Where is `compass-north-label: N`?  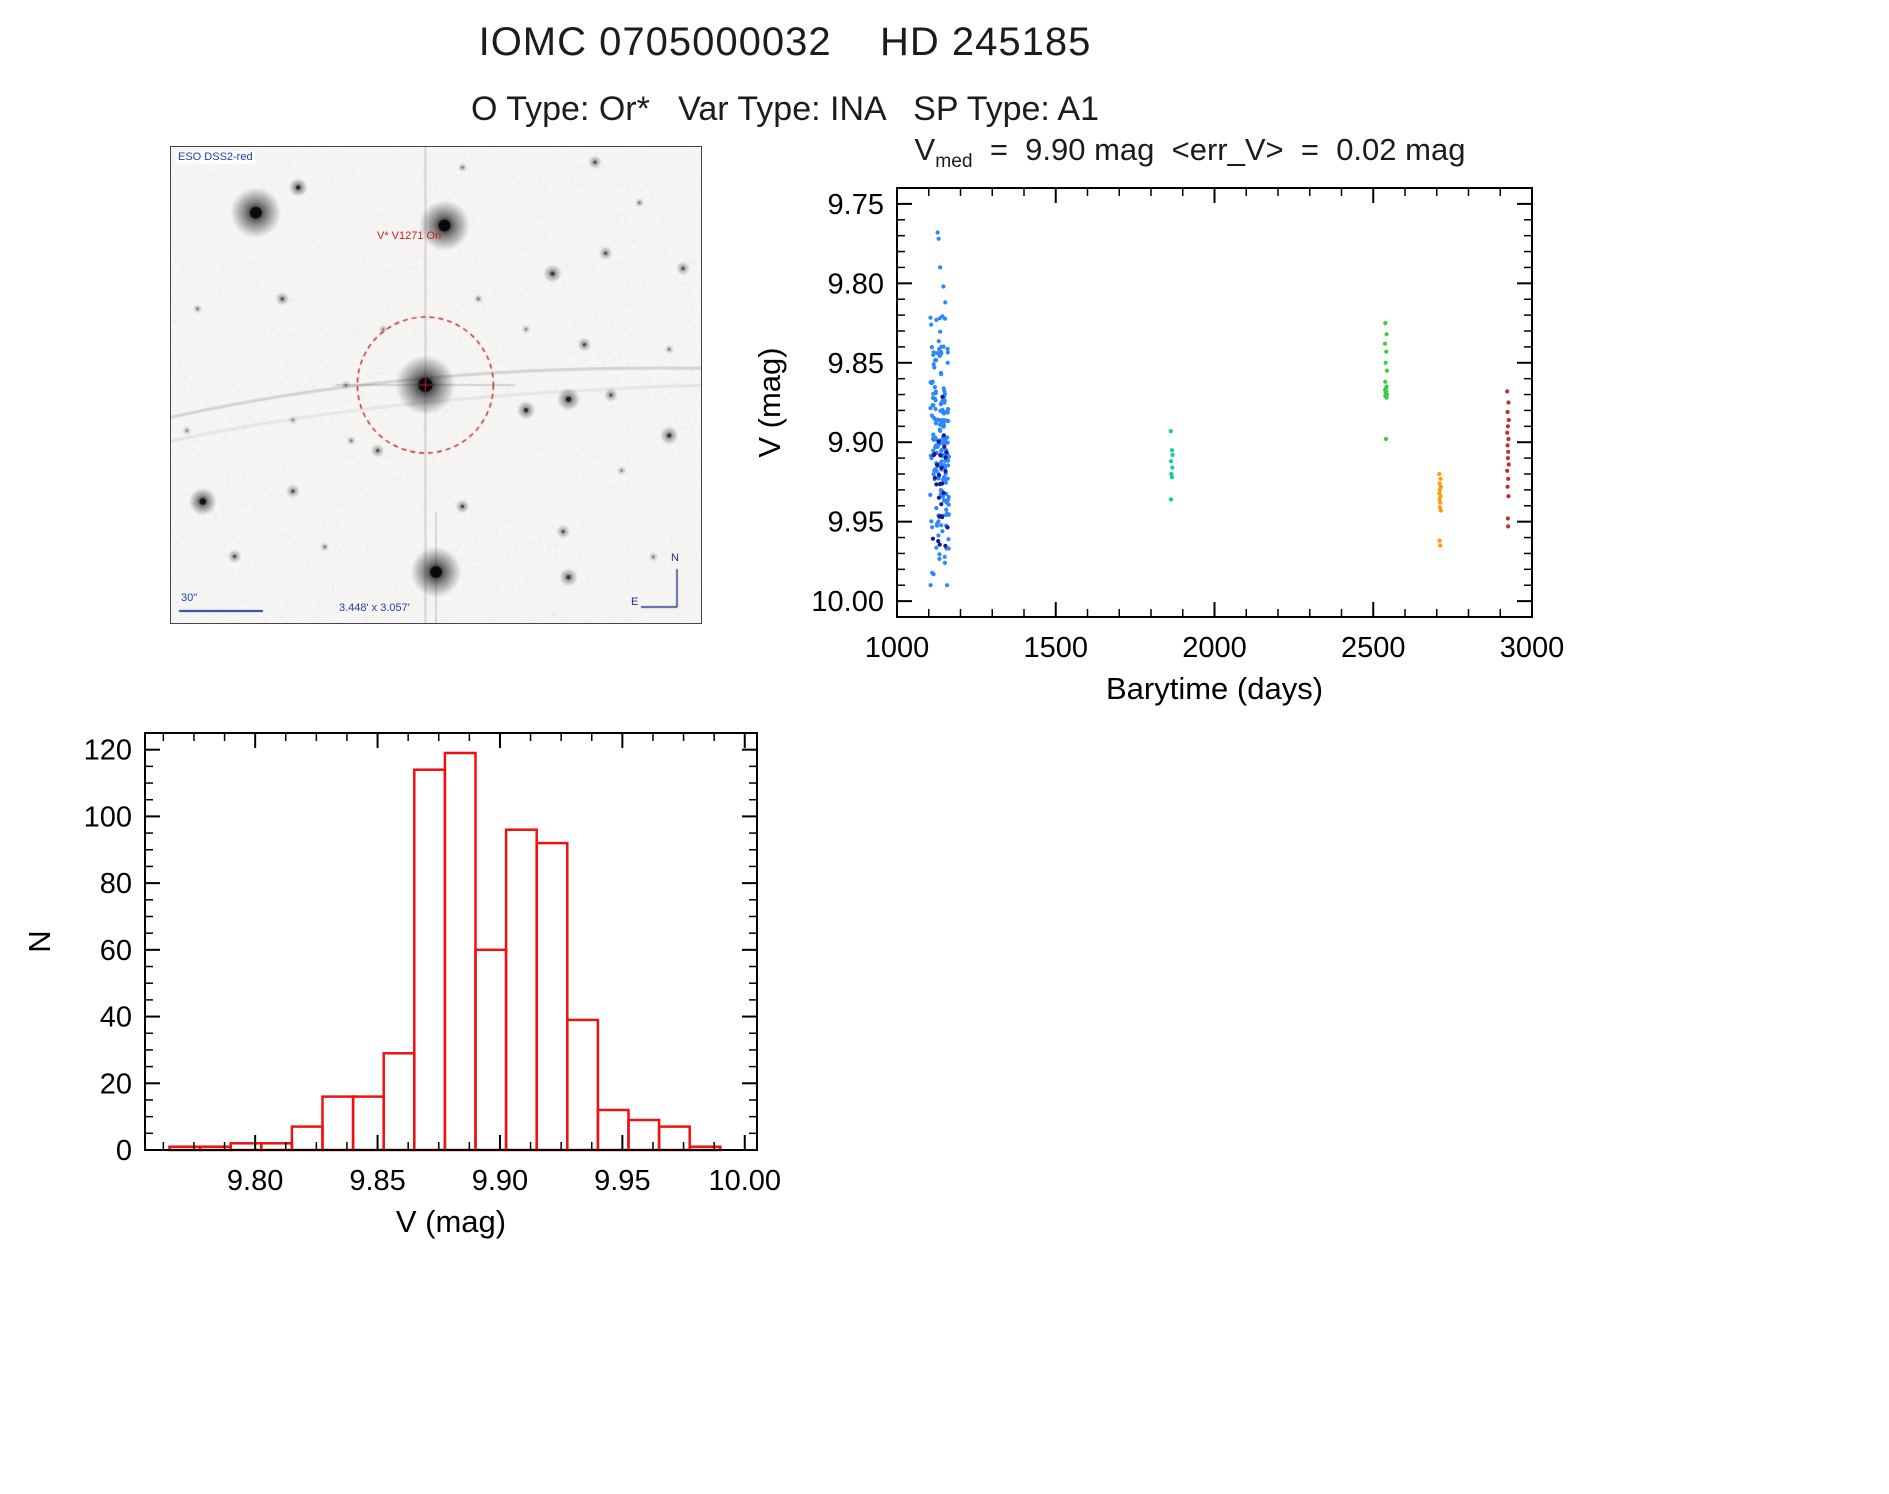
compass-north-label: N is located at coordinates (675, 558).